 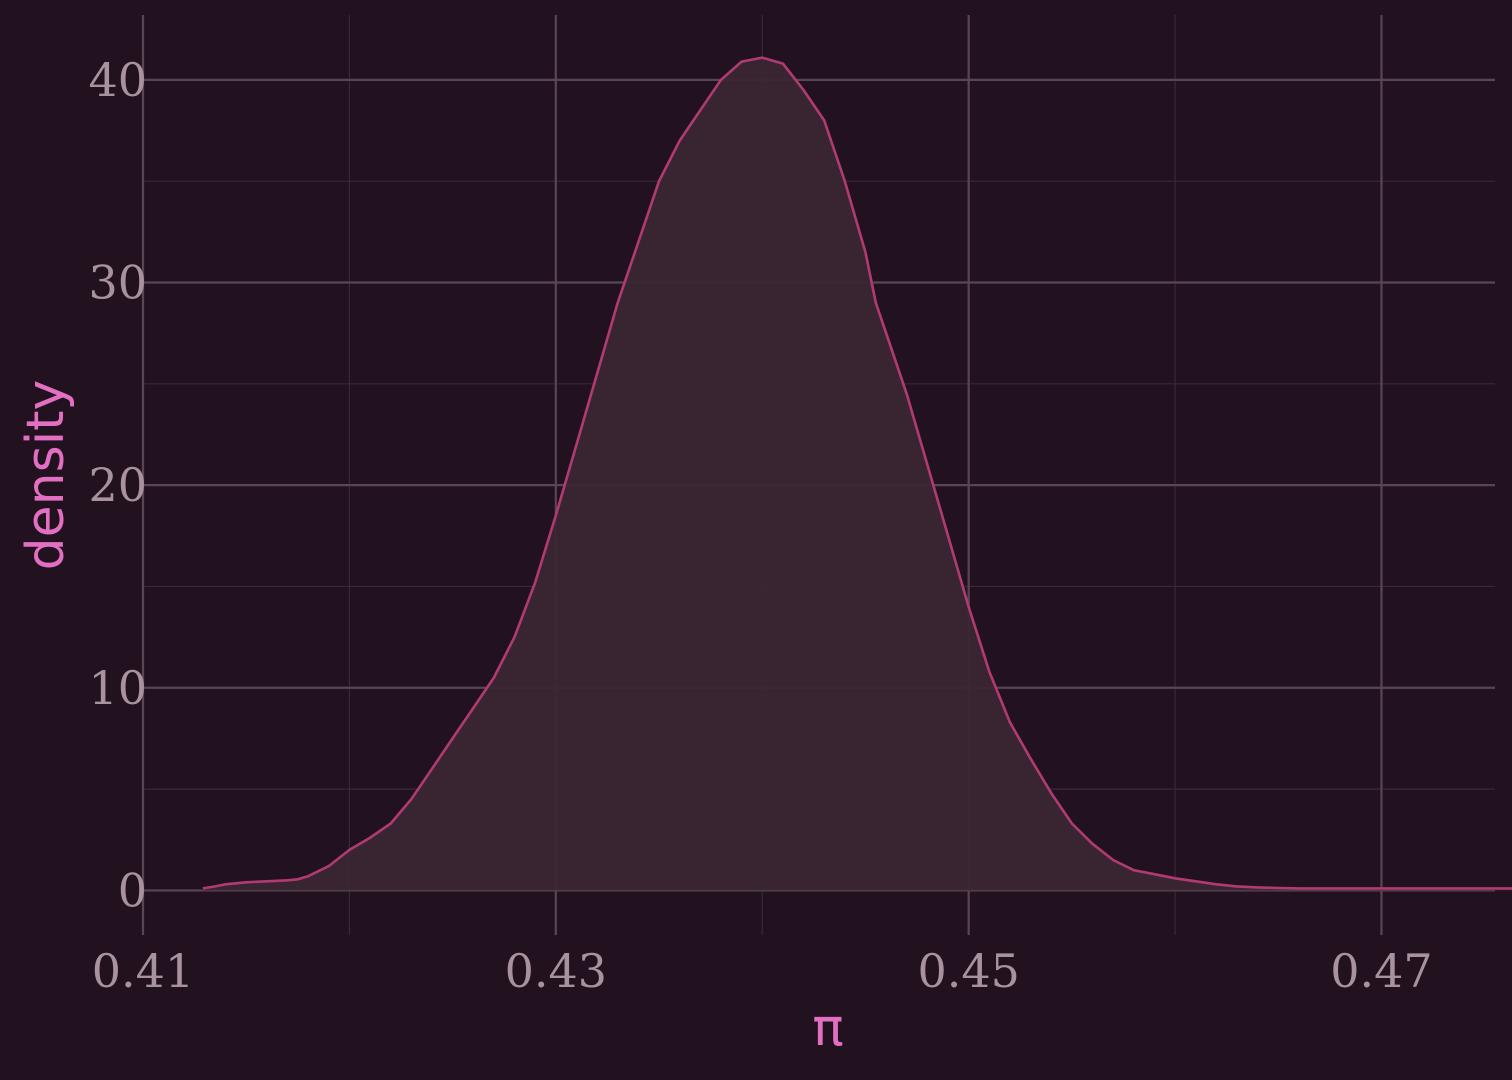 I want to click on y-tick-label: 10, so click(x=117, y=688).